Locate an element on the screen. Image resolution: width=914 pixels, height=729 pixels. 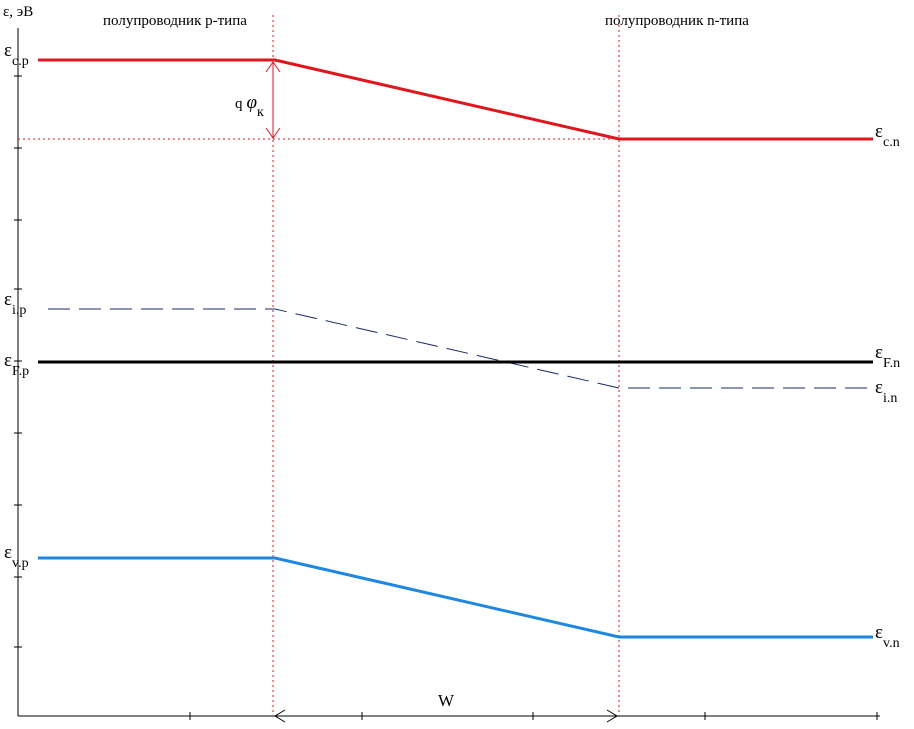
y-axis-ticks is located at coordinates (18, 361).